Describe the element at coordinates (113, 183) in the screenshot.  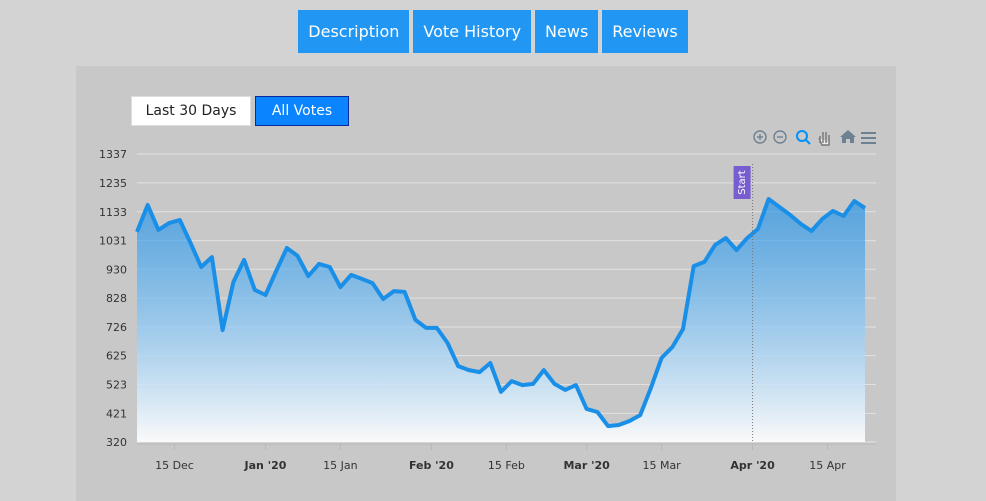
I see `y-tick-label: 1235` at that location.